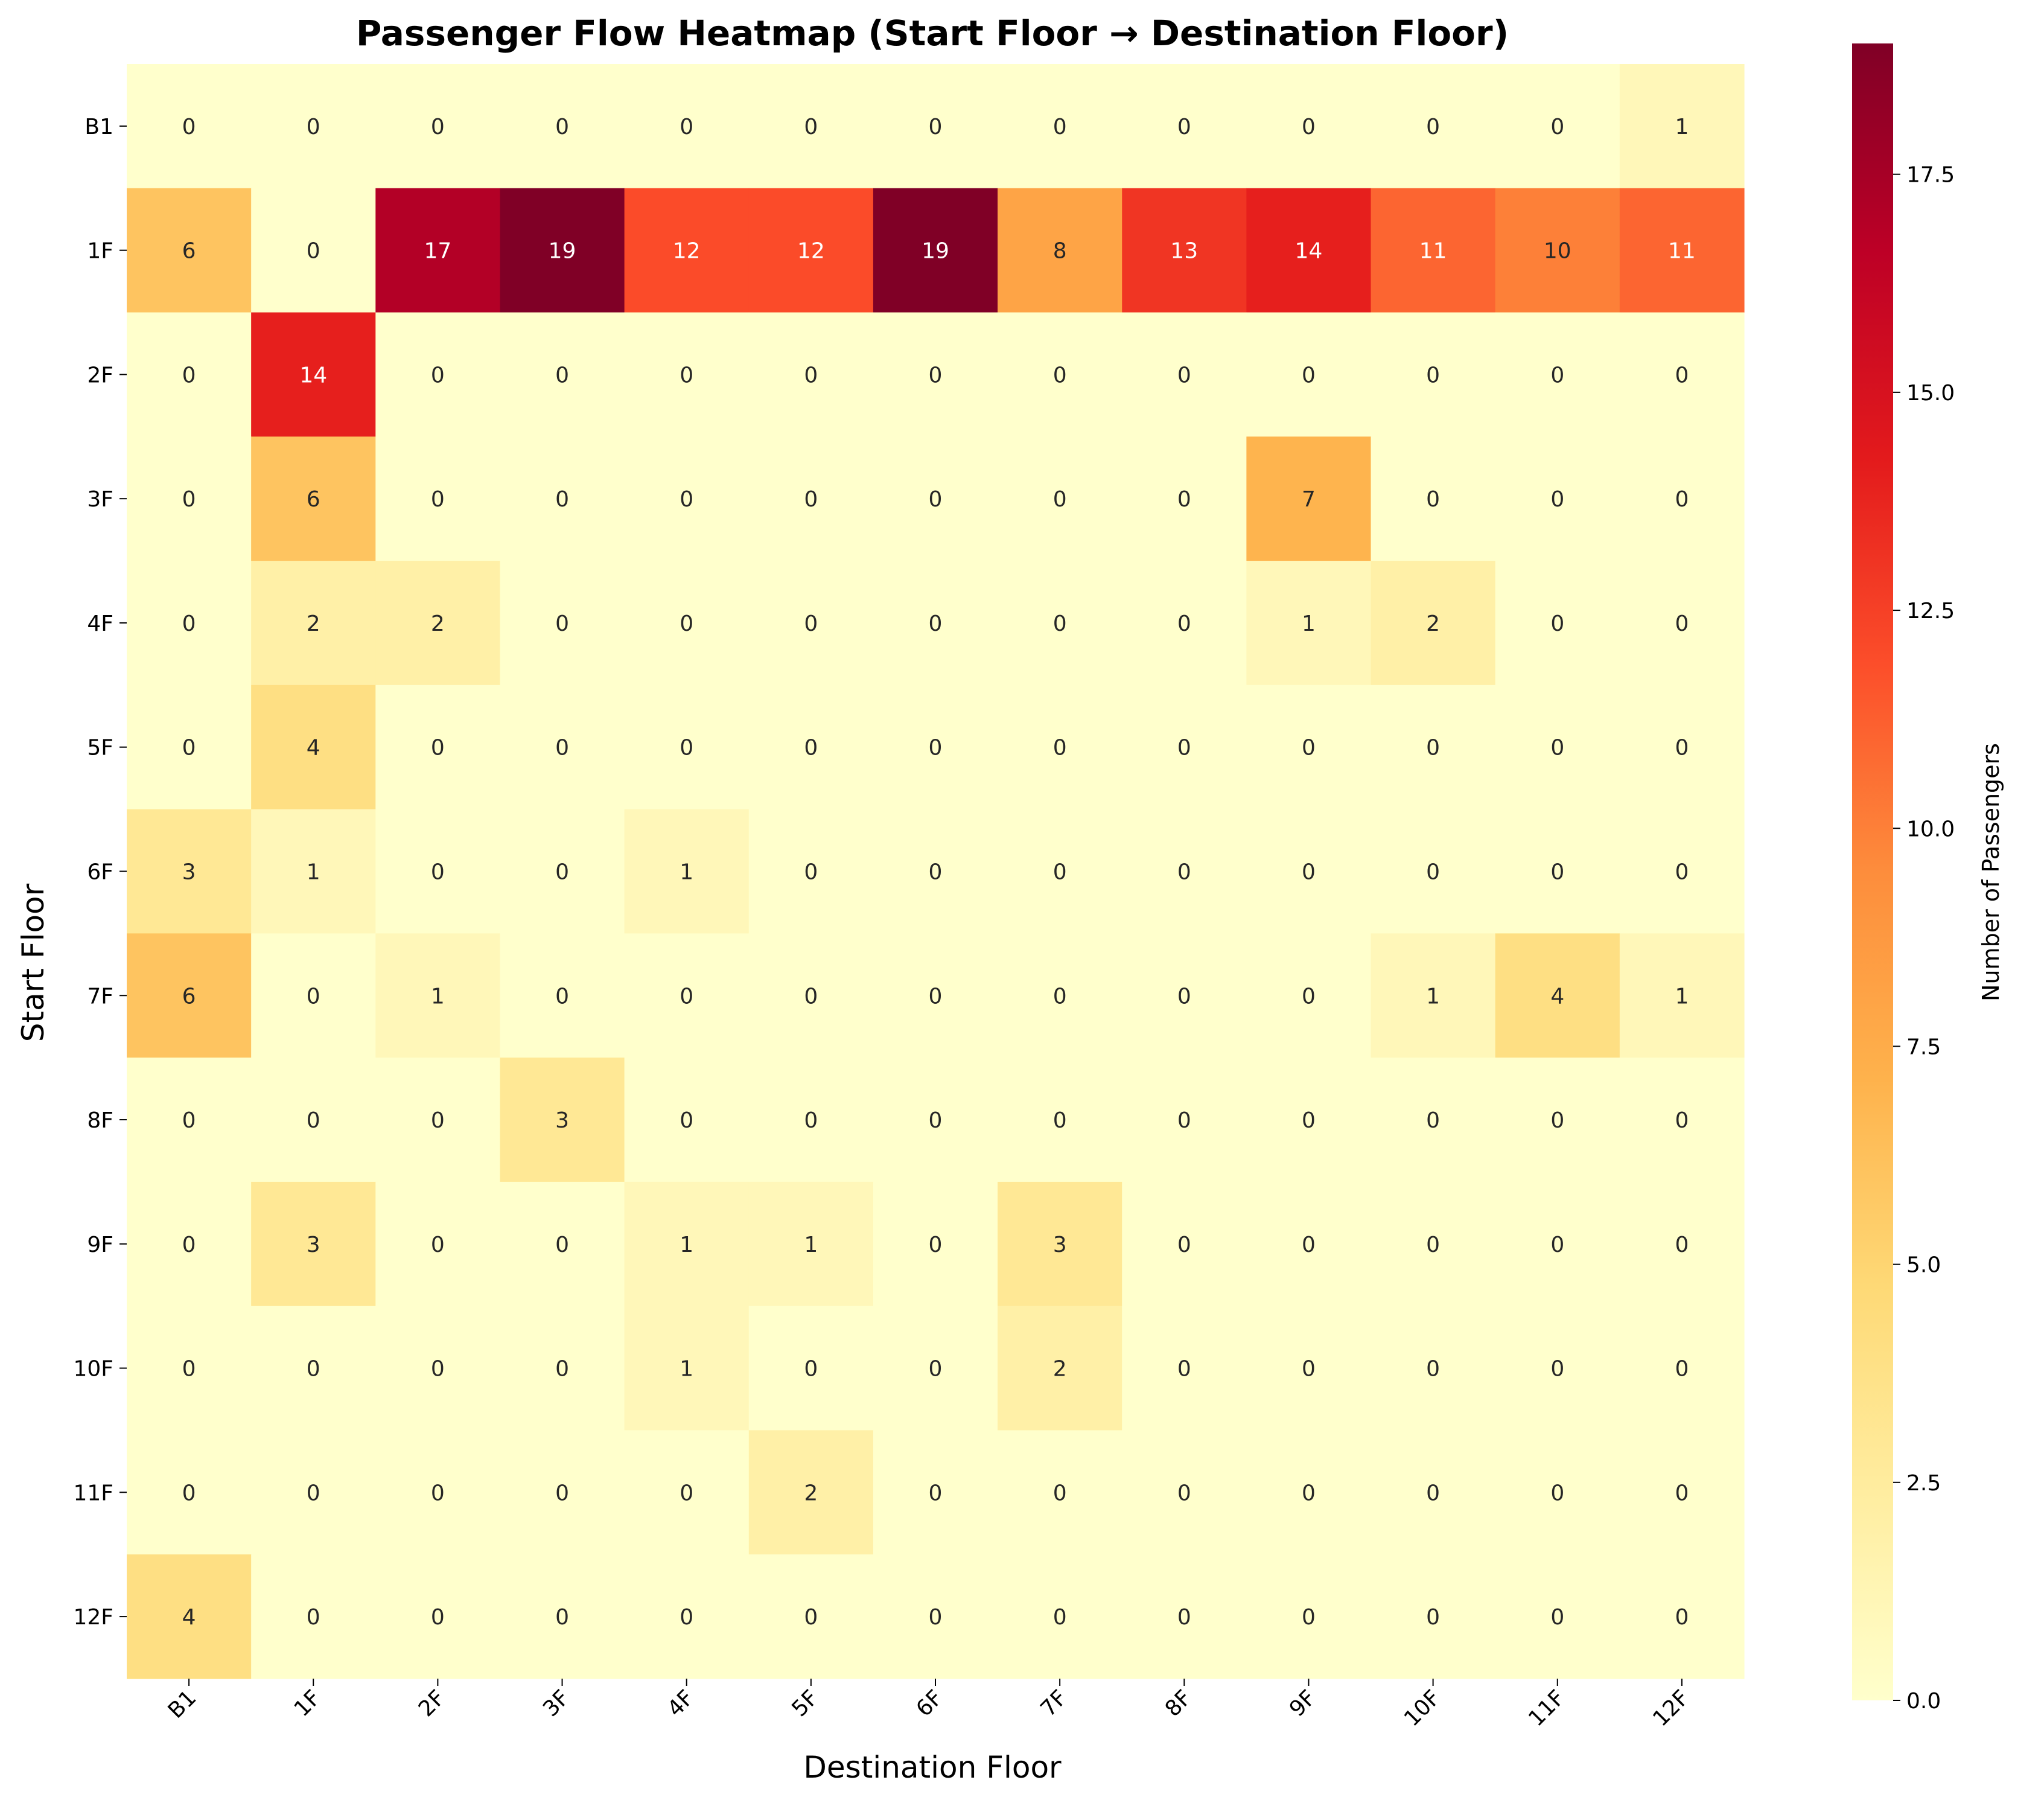  I want to click on heatmap-cell-B1-12F, so click(1682, 126).